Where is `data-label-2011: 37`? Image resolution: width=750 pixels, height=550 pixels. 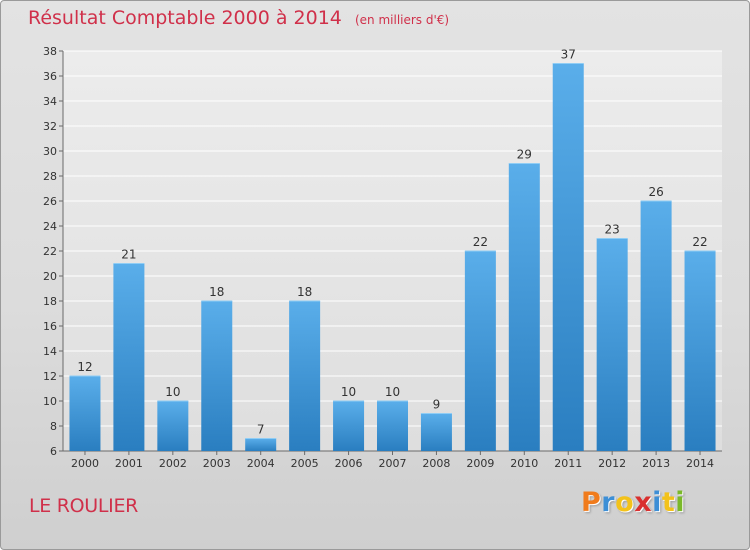
data-label-2011: 37 is located at coordinates (568, 55).